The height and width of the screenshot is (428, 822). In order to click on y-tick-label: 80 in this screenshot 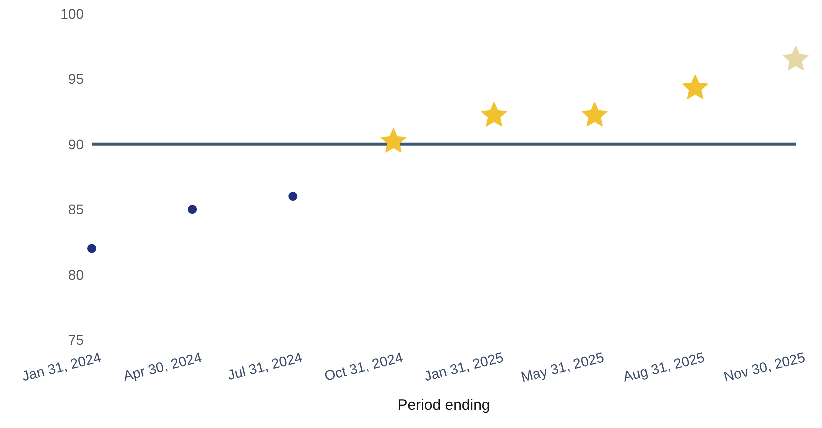, I will do `click(76, 274)`.